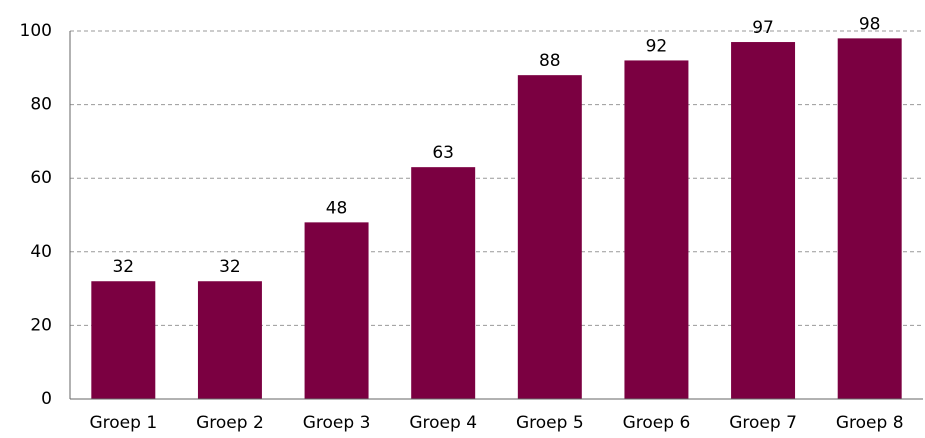  I want to click on y-tick-label: 100, so click(36, 31).